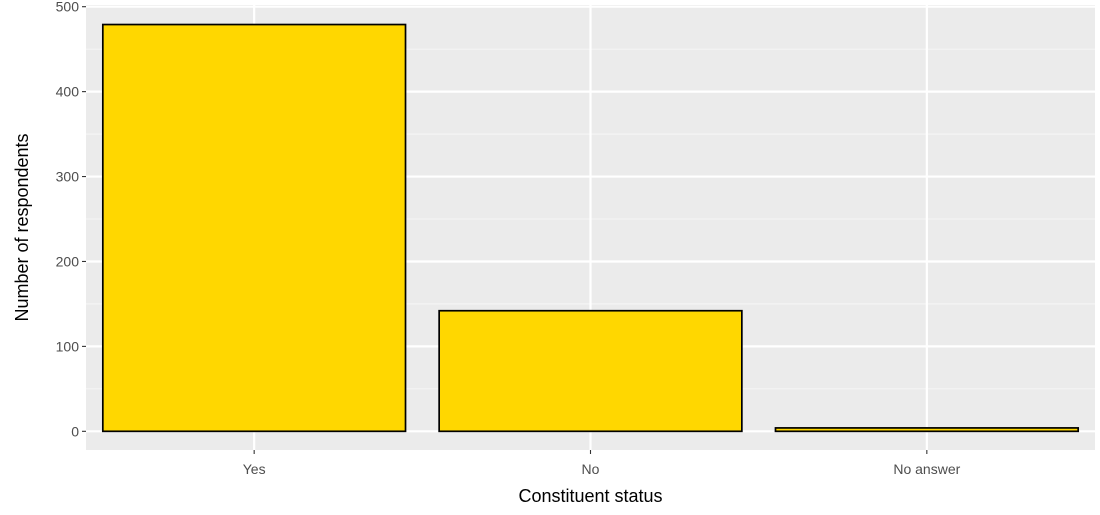  I want to click on y-tick-label: 200, so click(68, 261).